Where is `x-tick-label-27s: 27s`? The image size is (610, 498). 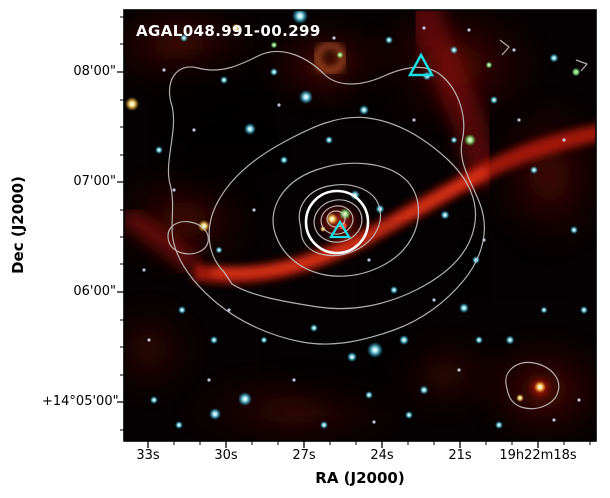 x-tick-label-27s: 27s is located at coordinates (304, 455).